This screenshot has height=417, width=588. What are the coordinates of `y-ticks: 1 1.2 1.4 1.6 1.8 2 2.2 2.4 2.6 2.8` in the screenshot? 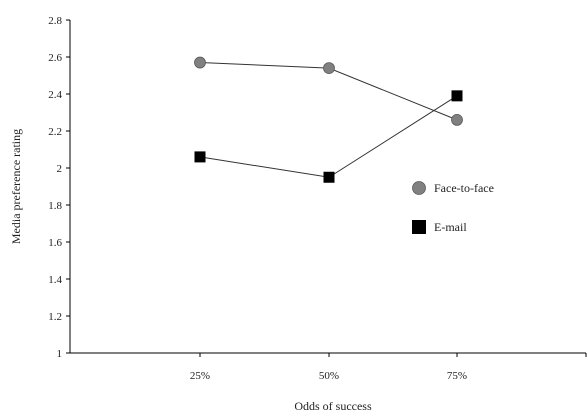 It's located at (59, 187).